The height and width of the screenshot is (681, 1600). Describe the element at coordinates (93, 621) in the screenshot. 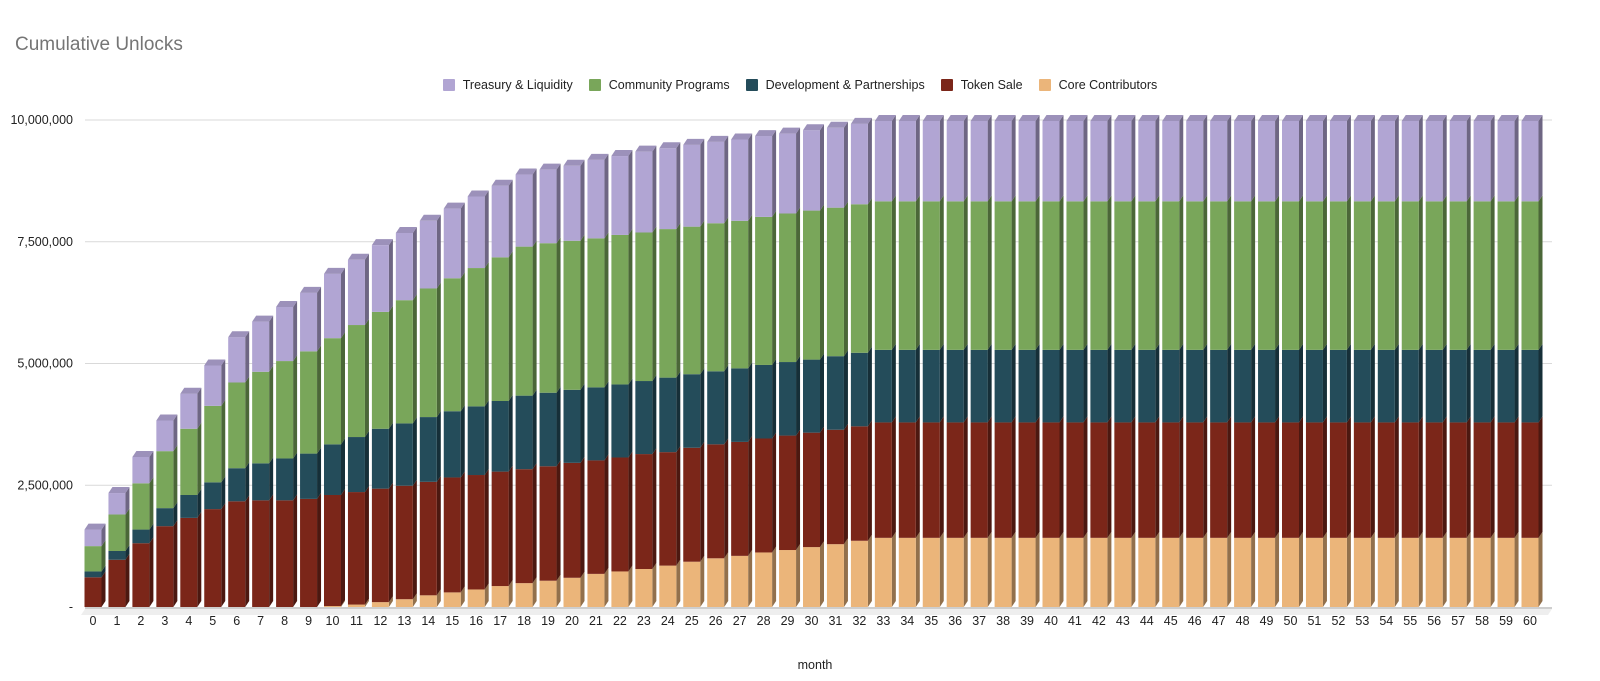

I see `x-tick-label: 0` at that location.